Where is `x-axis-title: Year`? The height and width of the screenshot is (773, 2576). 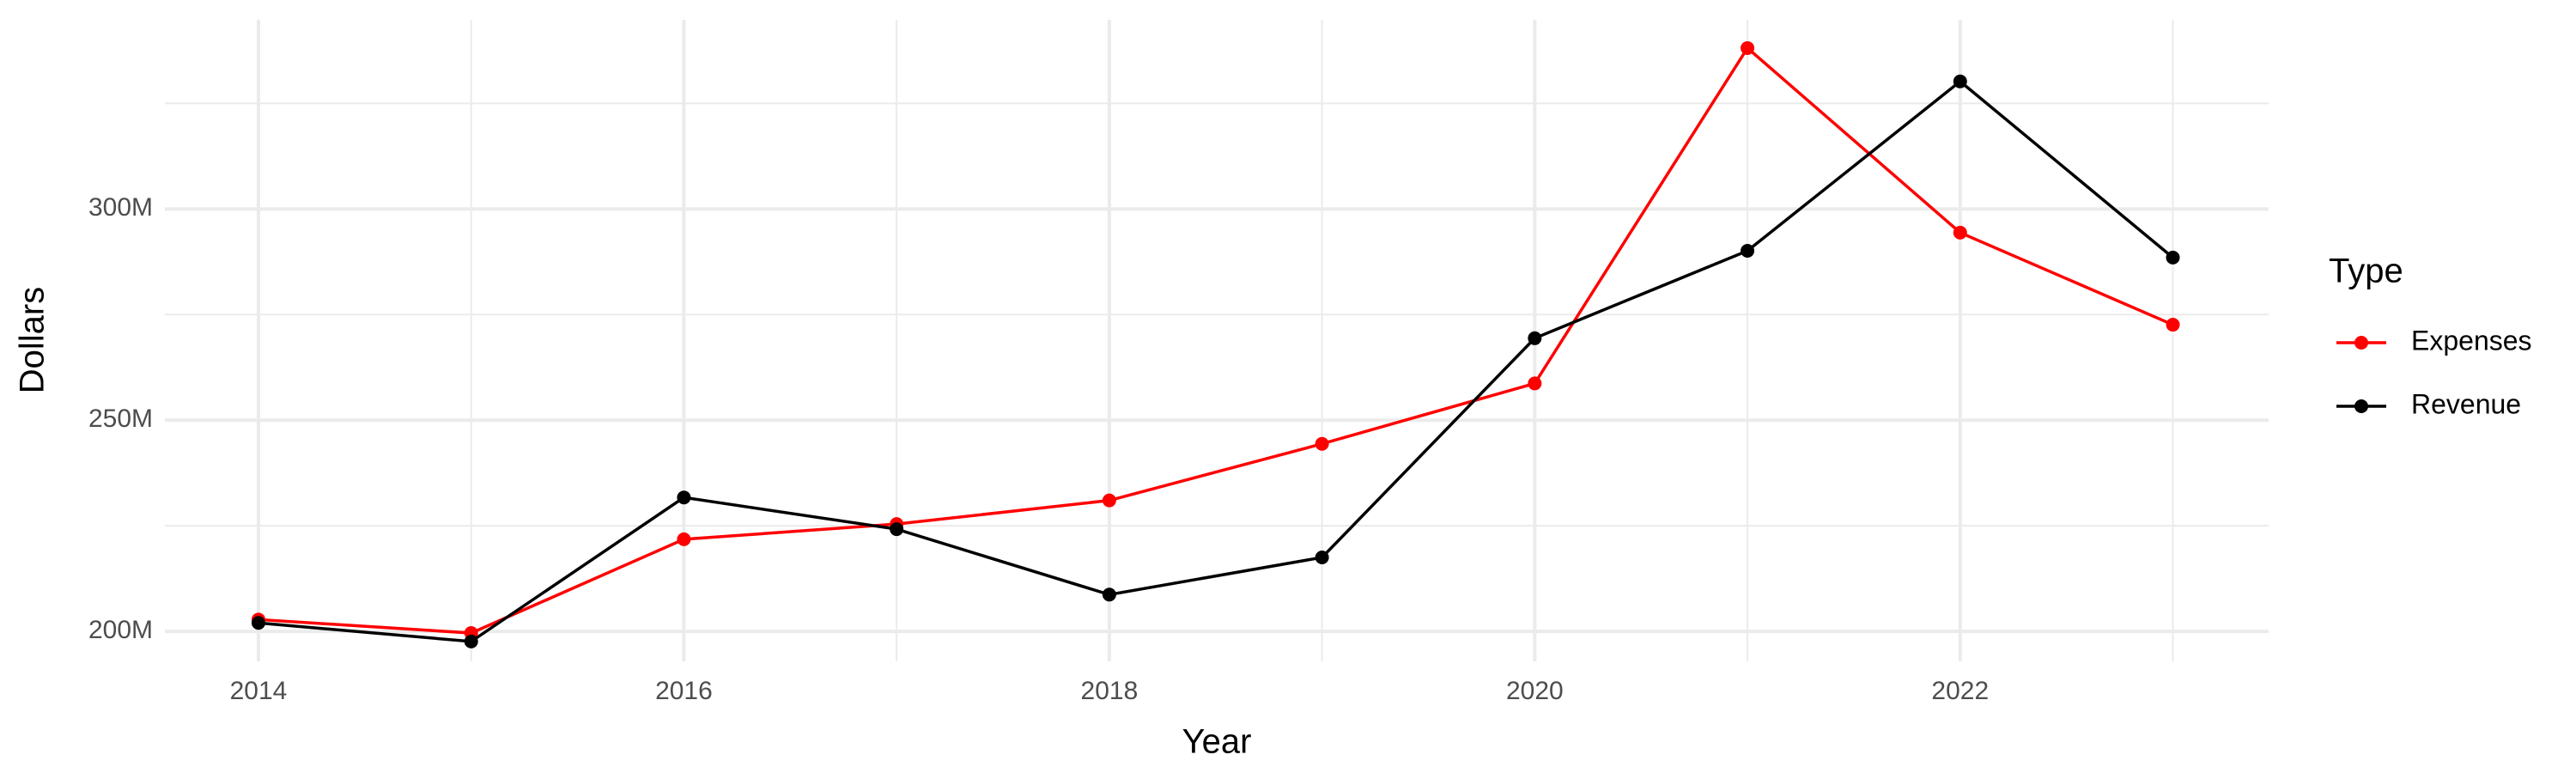
x-axis-title: Year is located at coordinates (1217, 742).